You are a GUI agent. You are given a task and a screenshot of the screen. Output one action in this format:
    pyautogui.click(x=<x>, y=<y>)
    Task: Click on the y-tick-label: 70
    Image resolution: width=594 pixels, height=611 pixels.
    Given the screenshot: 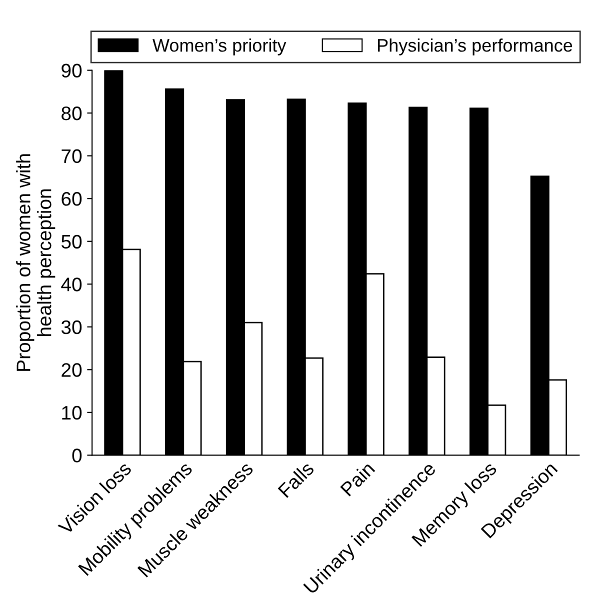 What is the action you would take?
    pyautogui.click(x=72, y=156)
    